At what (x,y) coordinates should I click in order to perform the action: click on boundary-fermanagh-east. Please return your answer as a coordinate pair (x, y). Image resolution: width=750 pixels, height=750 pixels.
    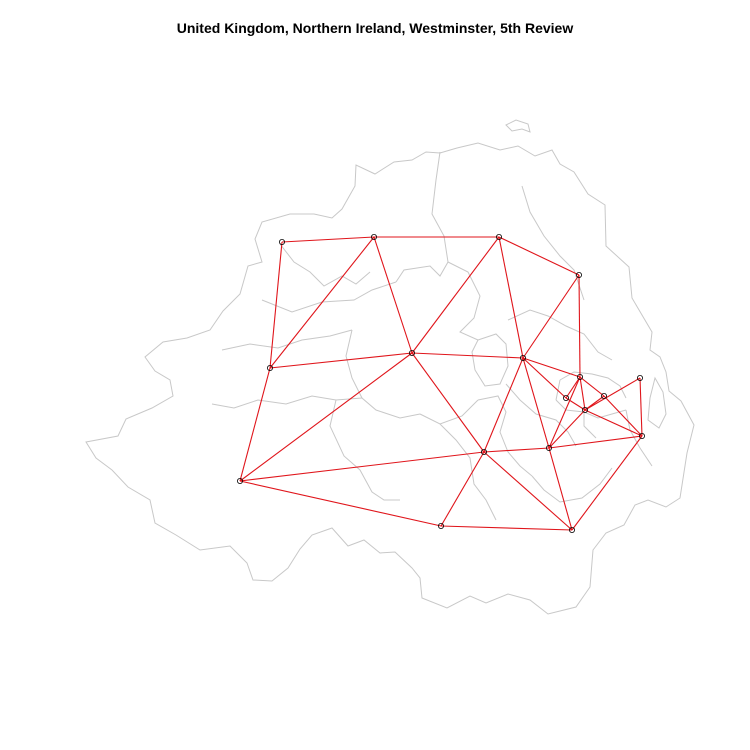
    Looking at the image, I should click on (364, 450).